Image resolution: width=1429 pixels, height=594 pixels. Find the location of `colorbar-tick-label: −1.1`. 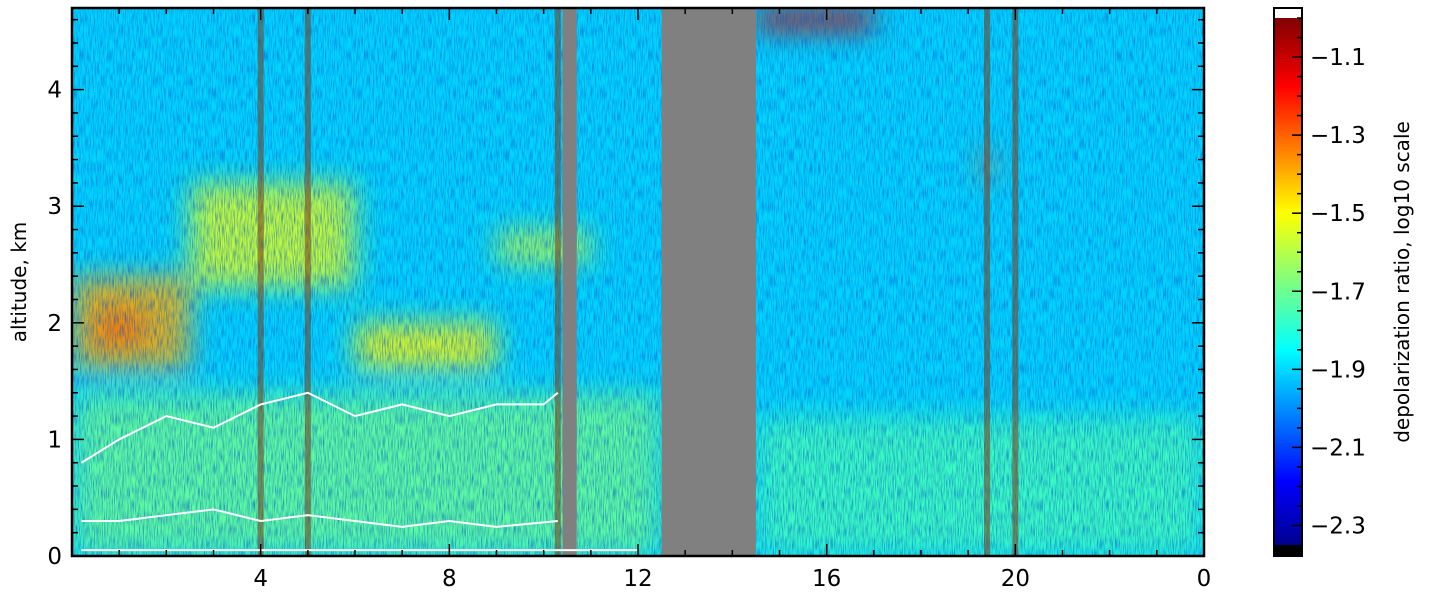

colorbar-tick-label: −1.1 is located at coordinates (1338, 58).